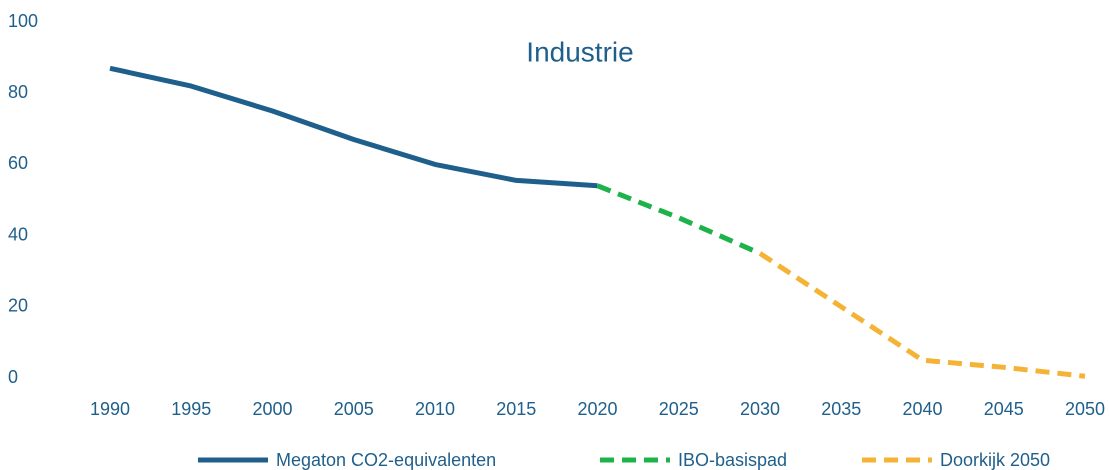  What do you see at coordinates (23, 21) in the screenshot?
I see `y-tick-label: 100` at bounding box center [23, 21].